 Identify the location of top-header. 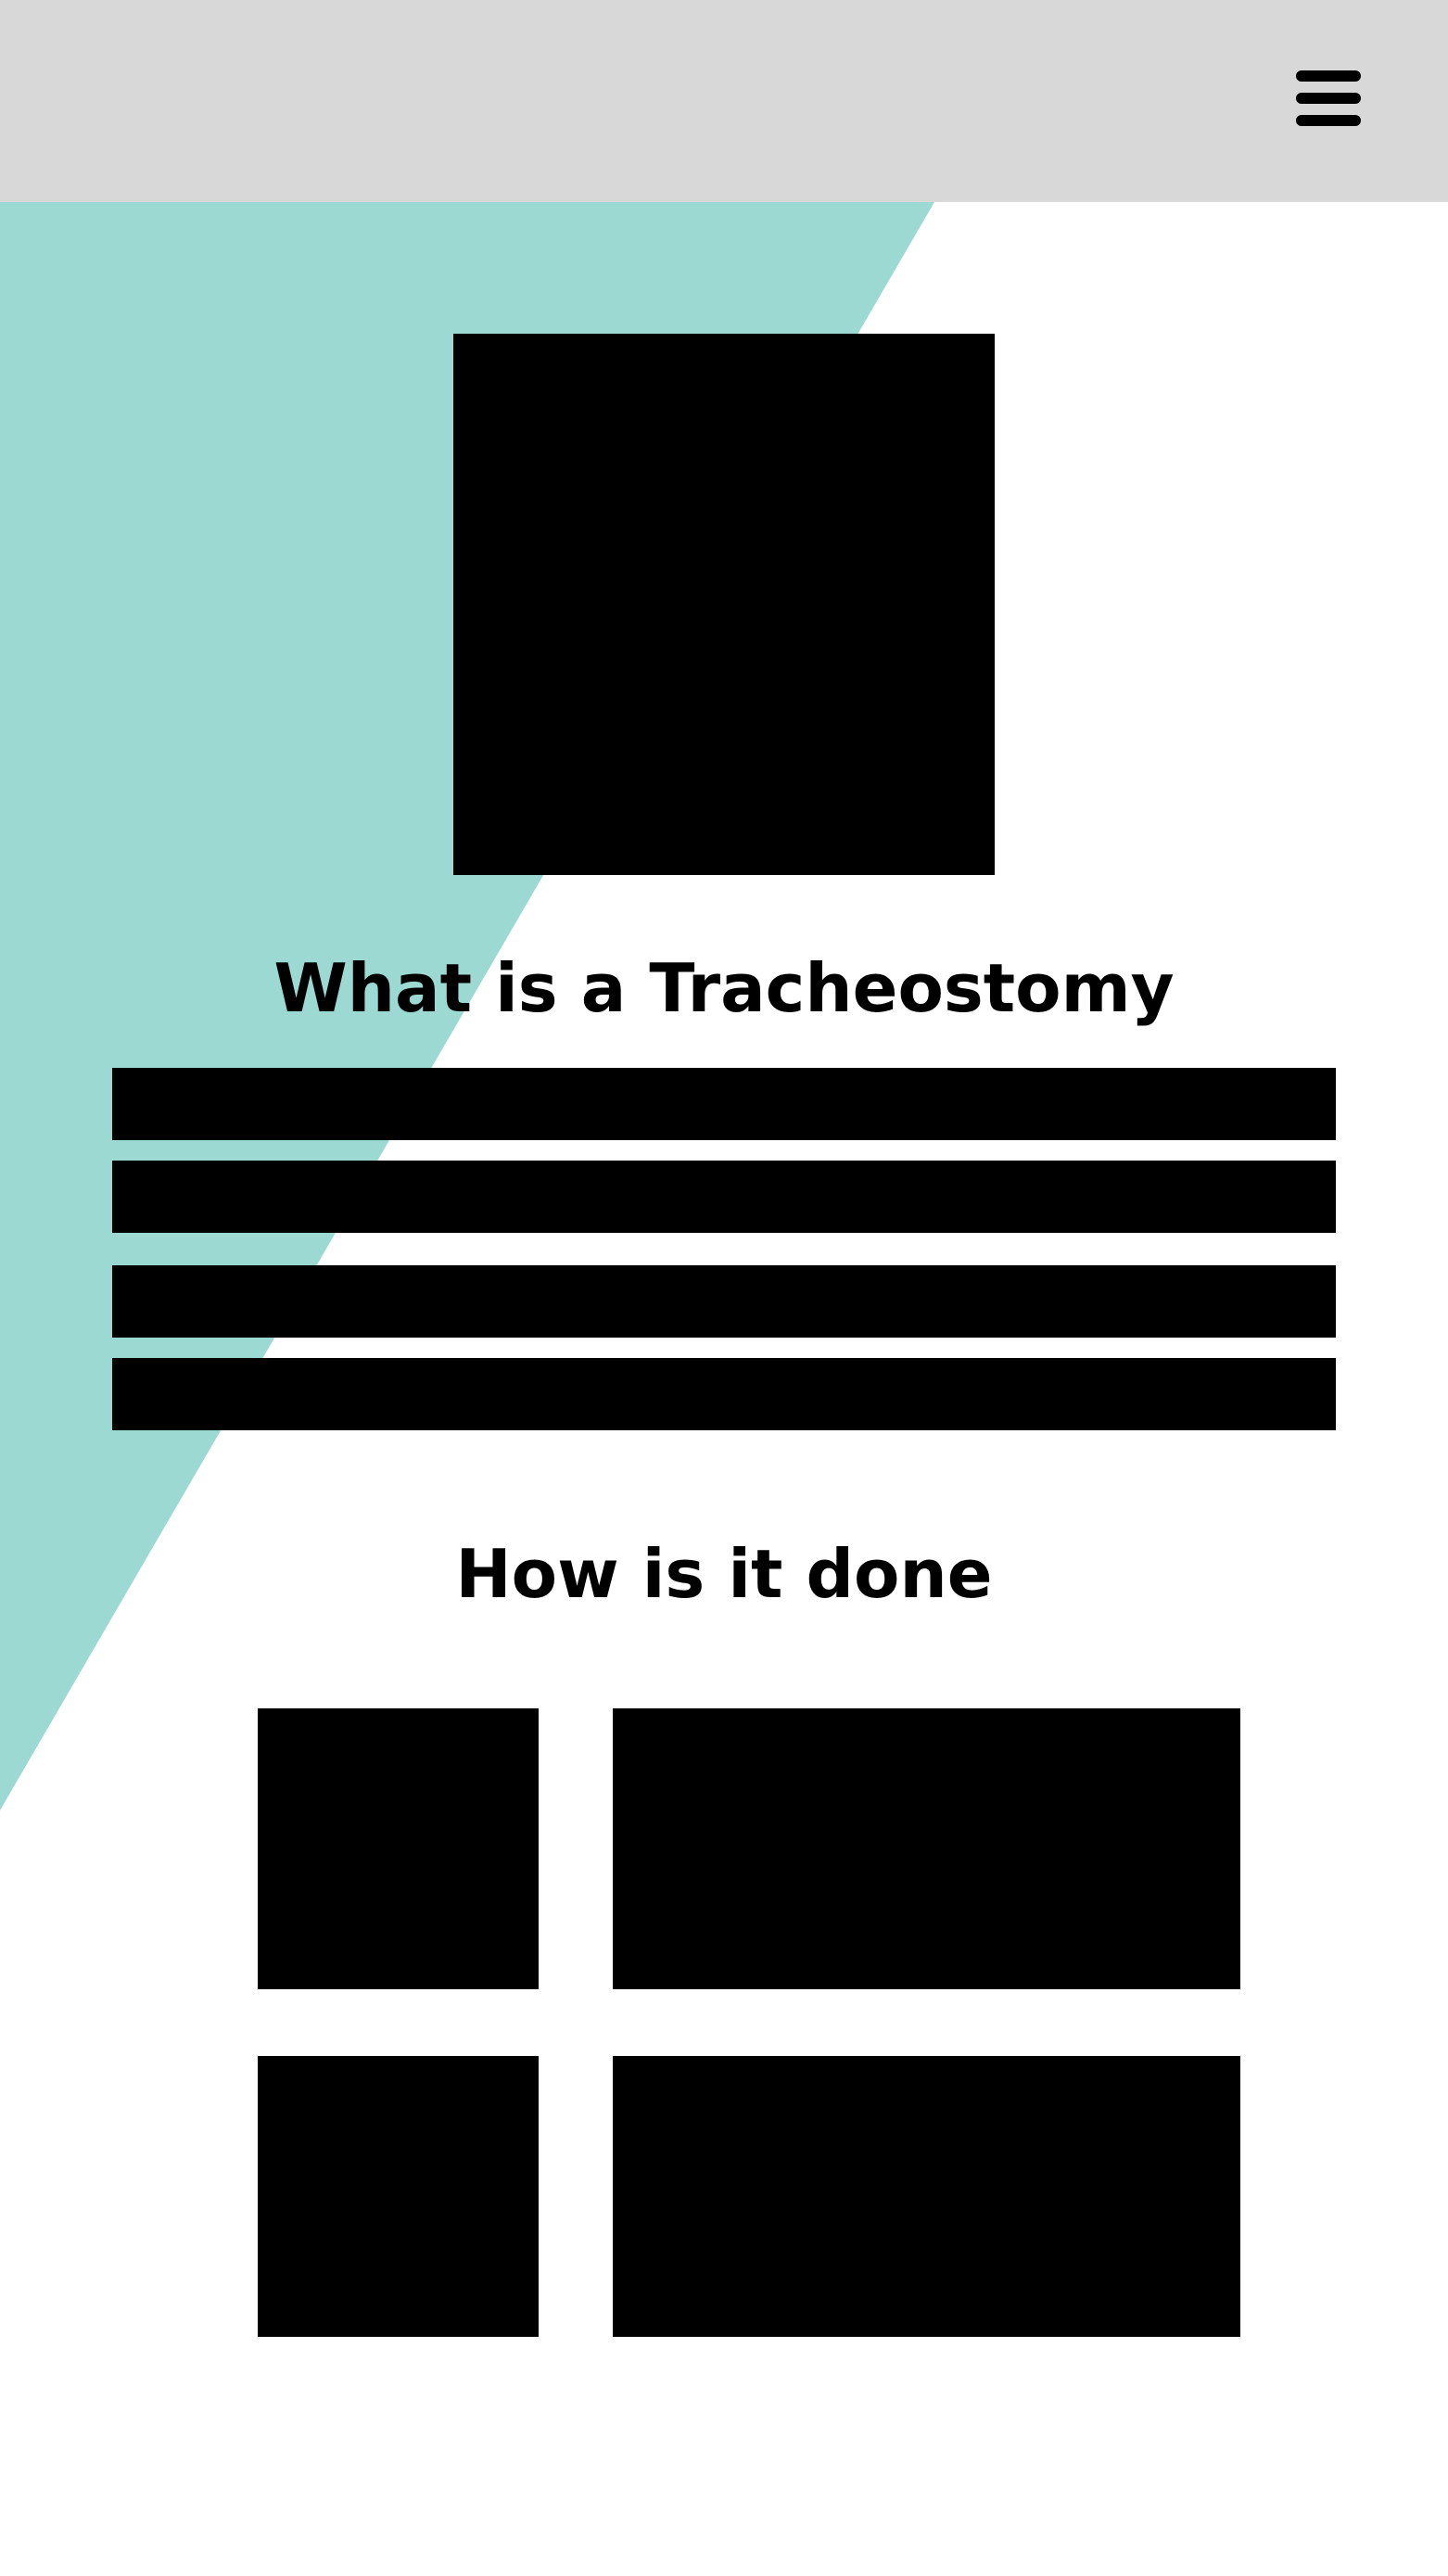
(724, 101).